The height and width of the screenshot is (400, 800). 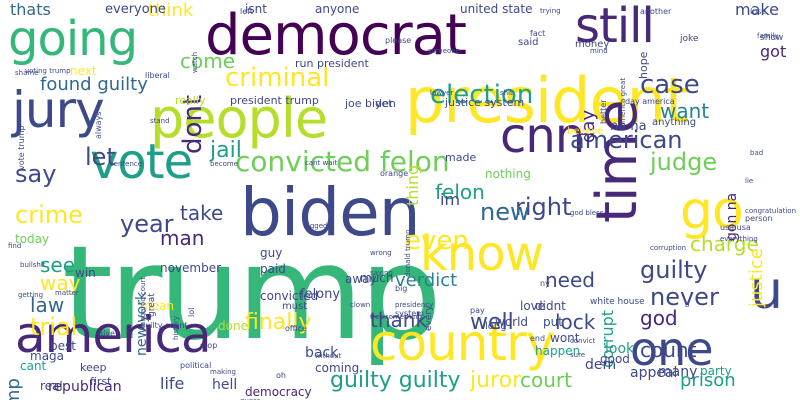 I want to click on word-going: going, so click(x=73, y=39).